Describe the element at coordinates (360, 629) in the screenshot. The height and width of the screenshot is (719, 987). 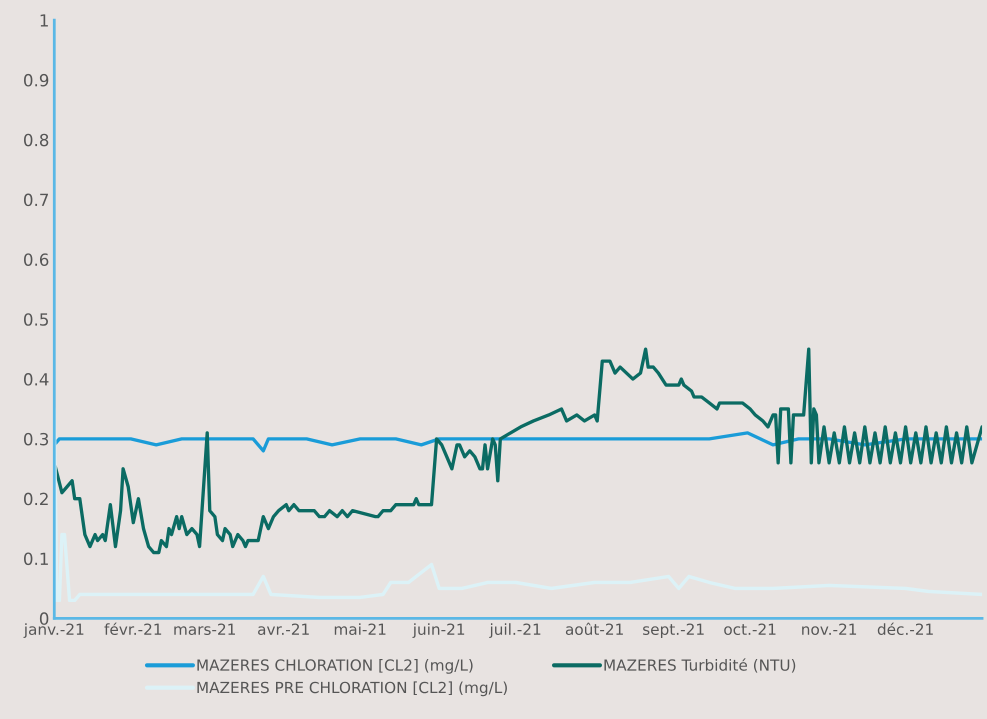
I see `x-tick-label: mai-21` at that location.